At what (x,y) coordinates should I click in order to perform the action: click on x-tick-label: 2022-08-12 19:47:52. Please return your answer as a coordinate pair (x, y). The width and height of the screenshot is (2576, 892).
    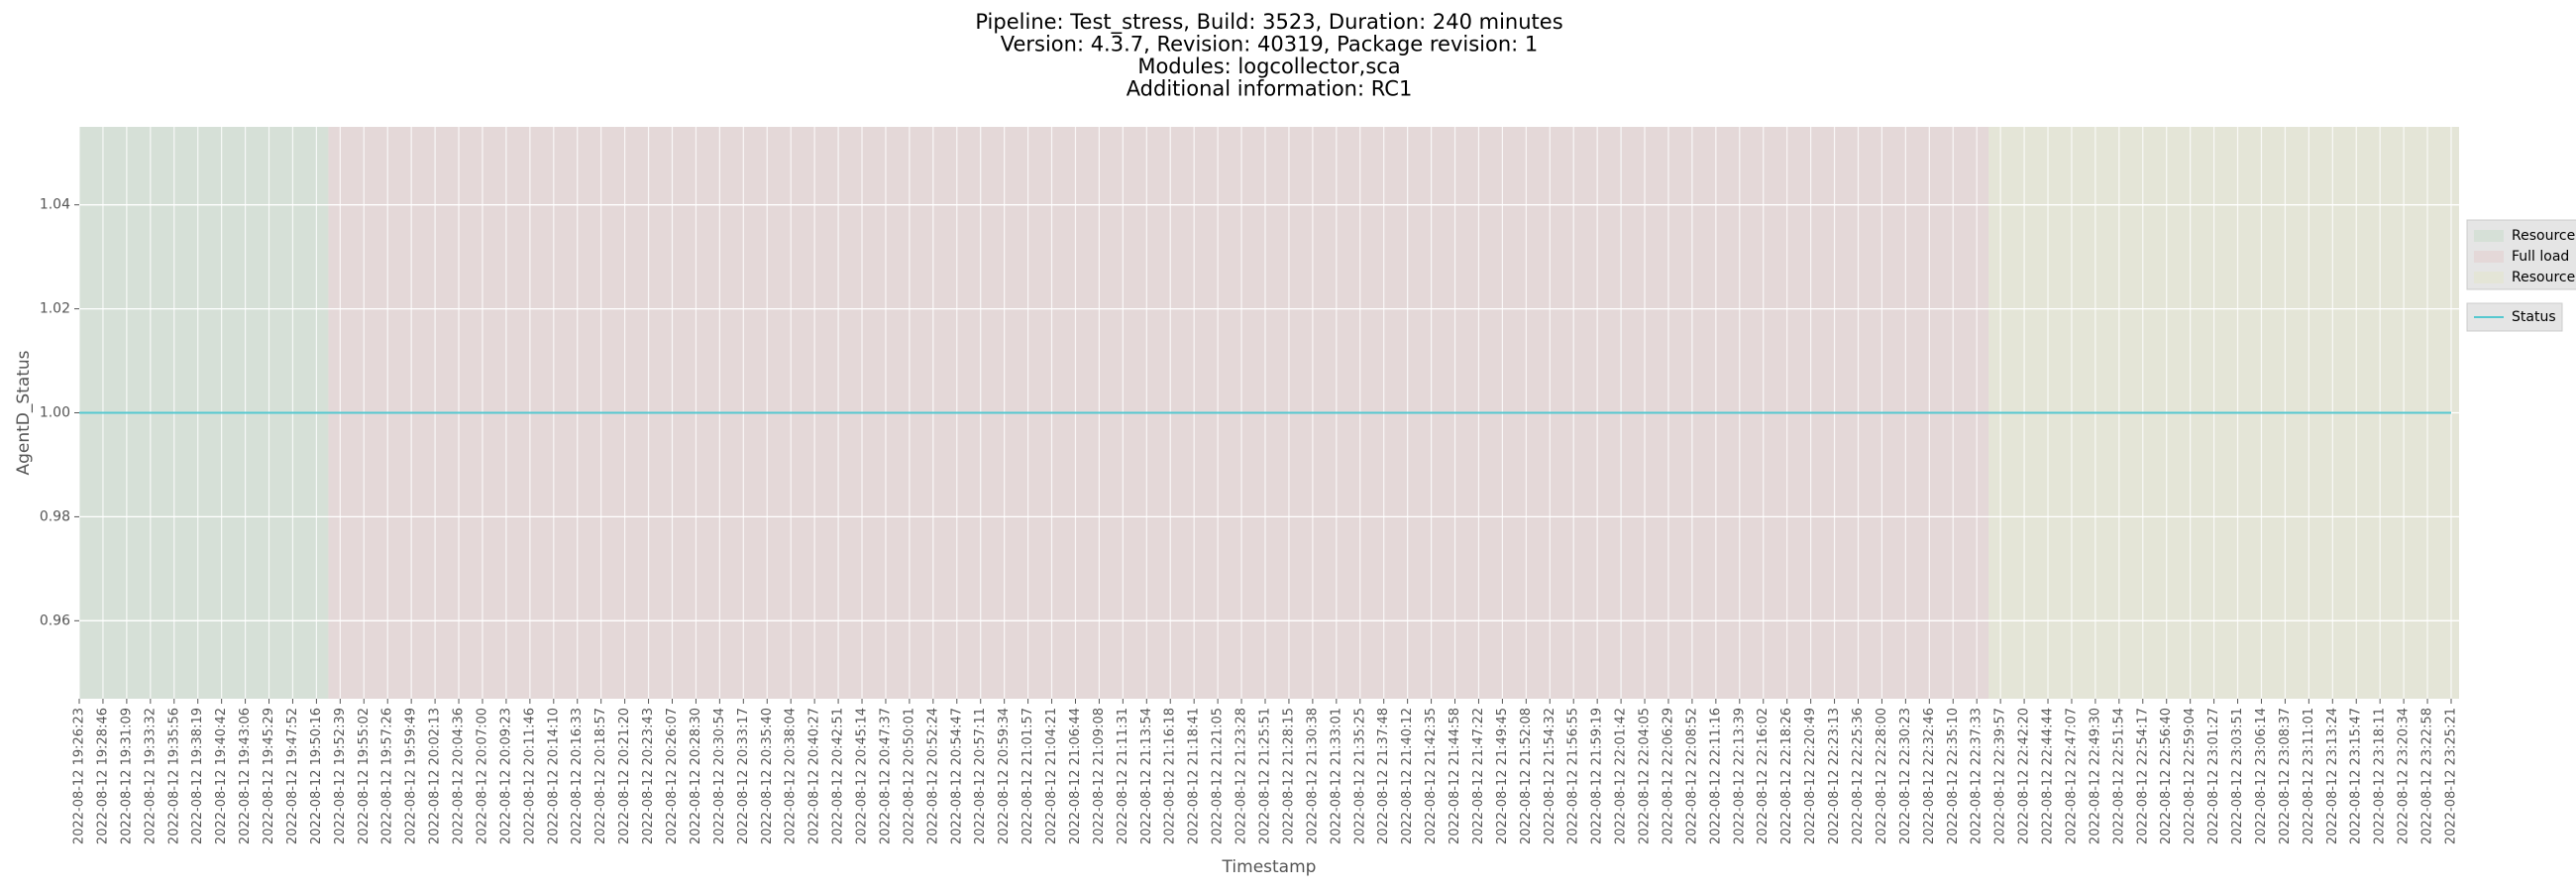
    Looking at the image, I should click on (292, 776).